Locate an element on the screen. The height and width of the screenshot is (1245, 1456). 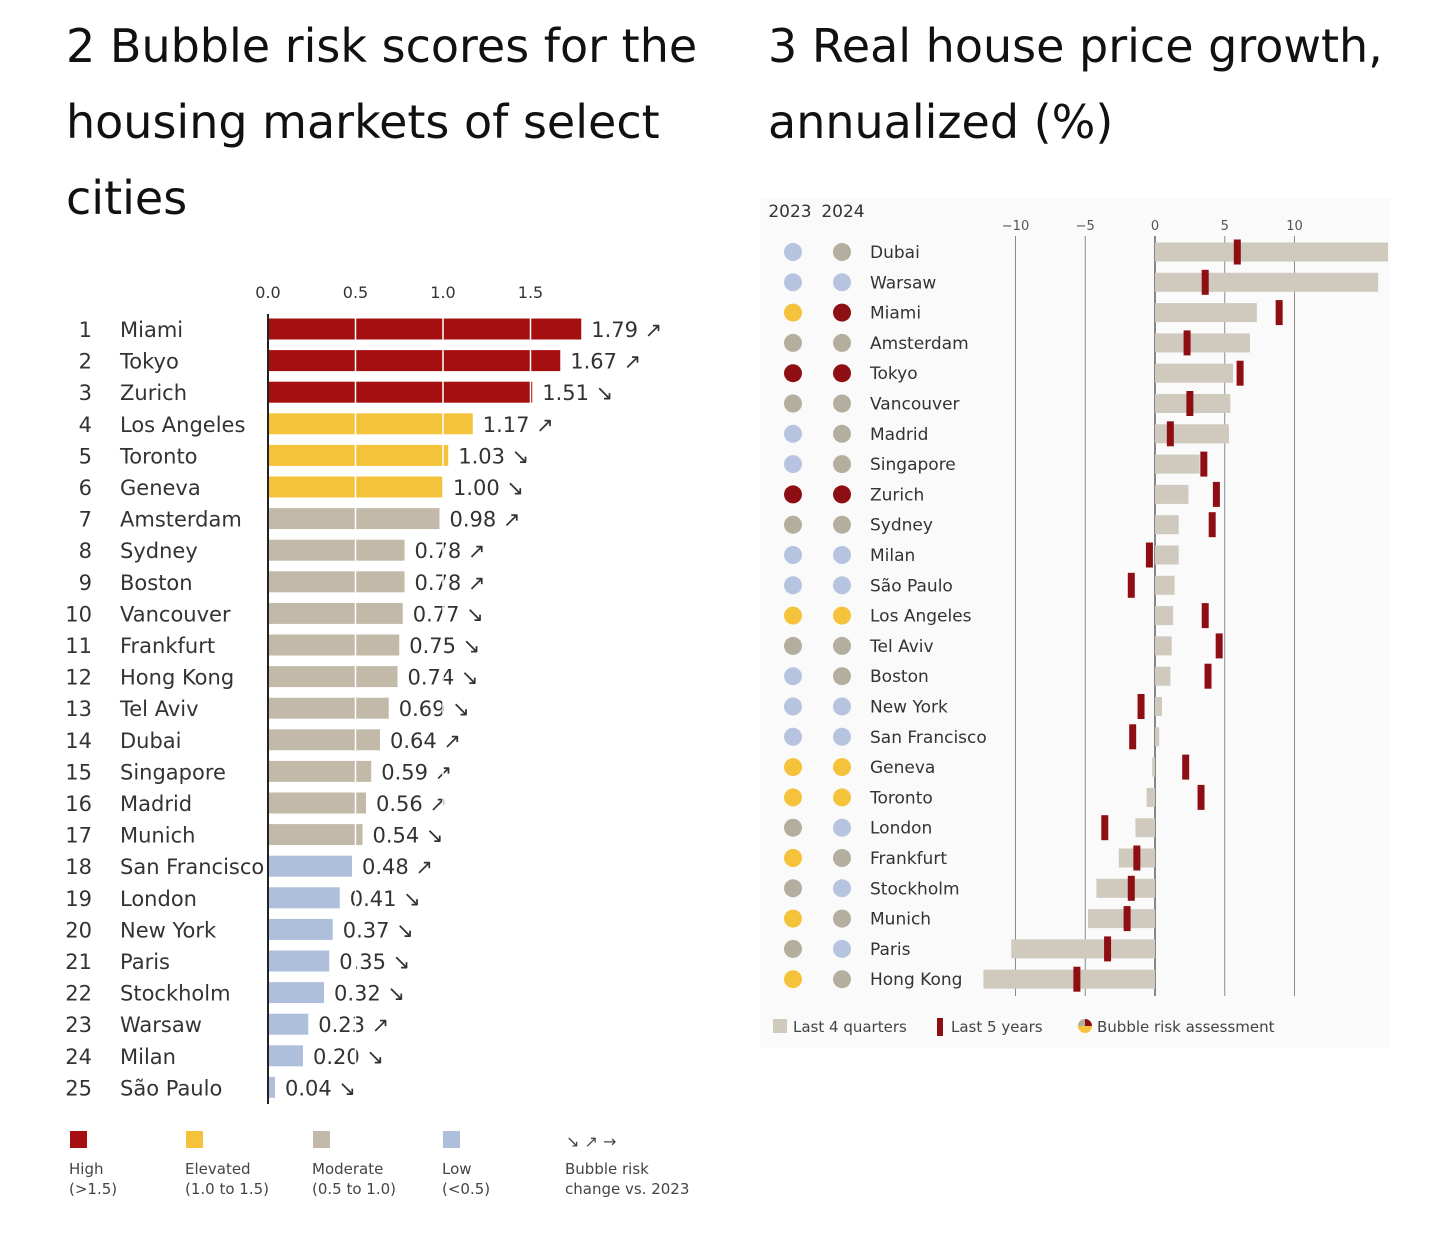
legend-marker is located at coordinates (940, 1027).